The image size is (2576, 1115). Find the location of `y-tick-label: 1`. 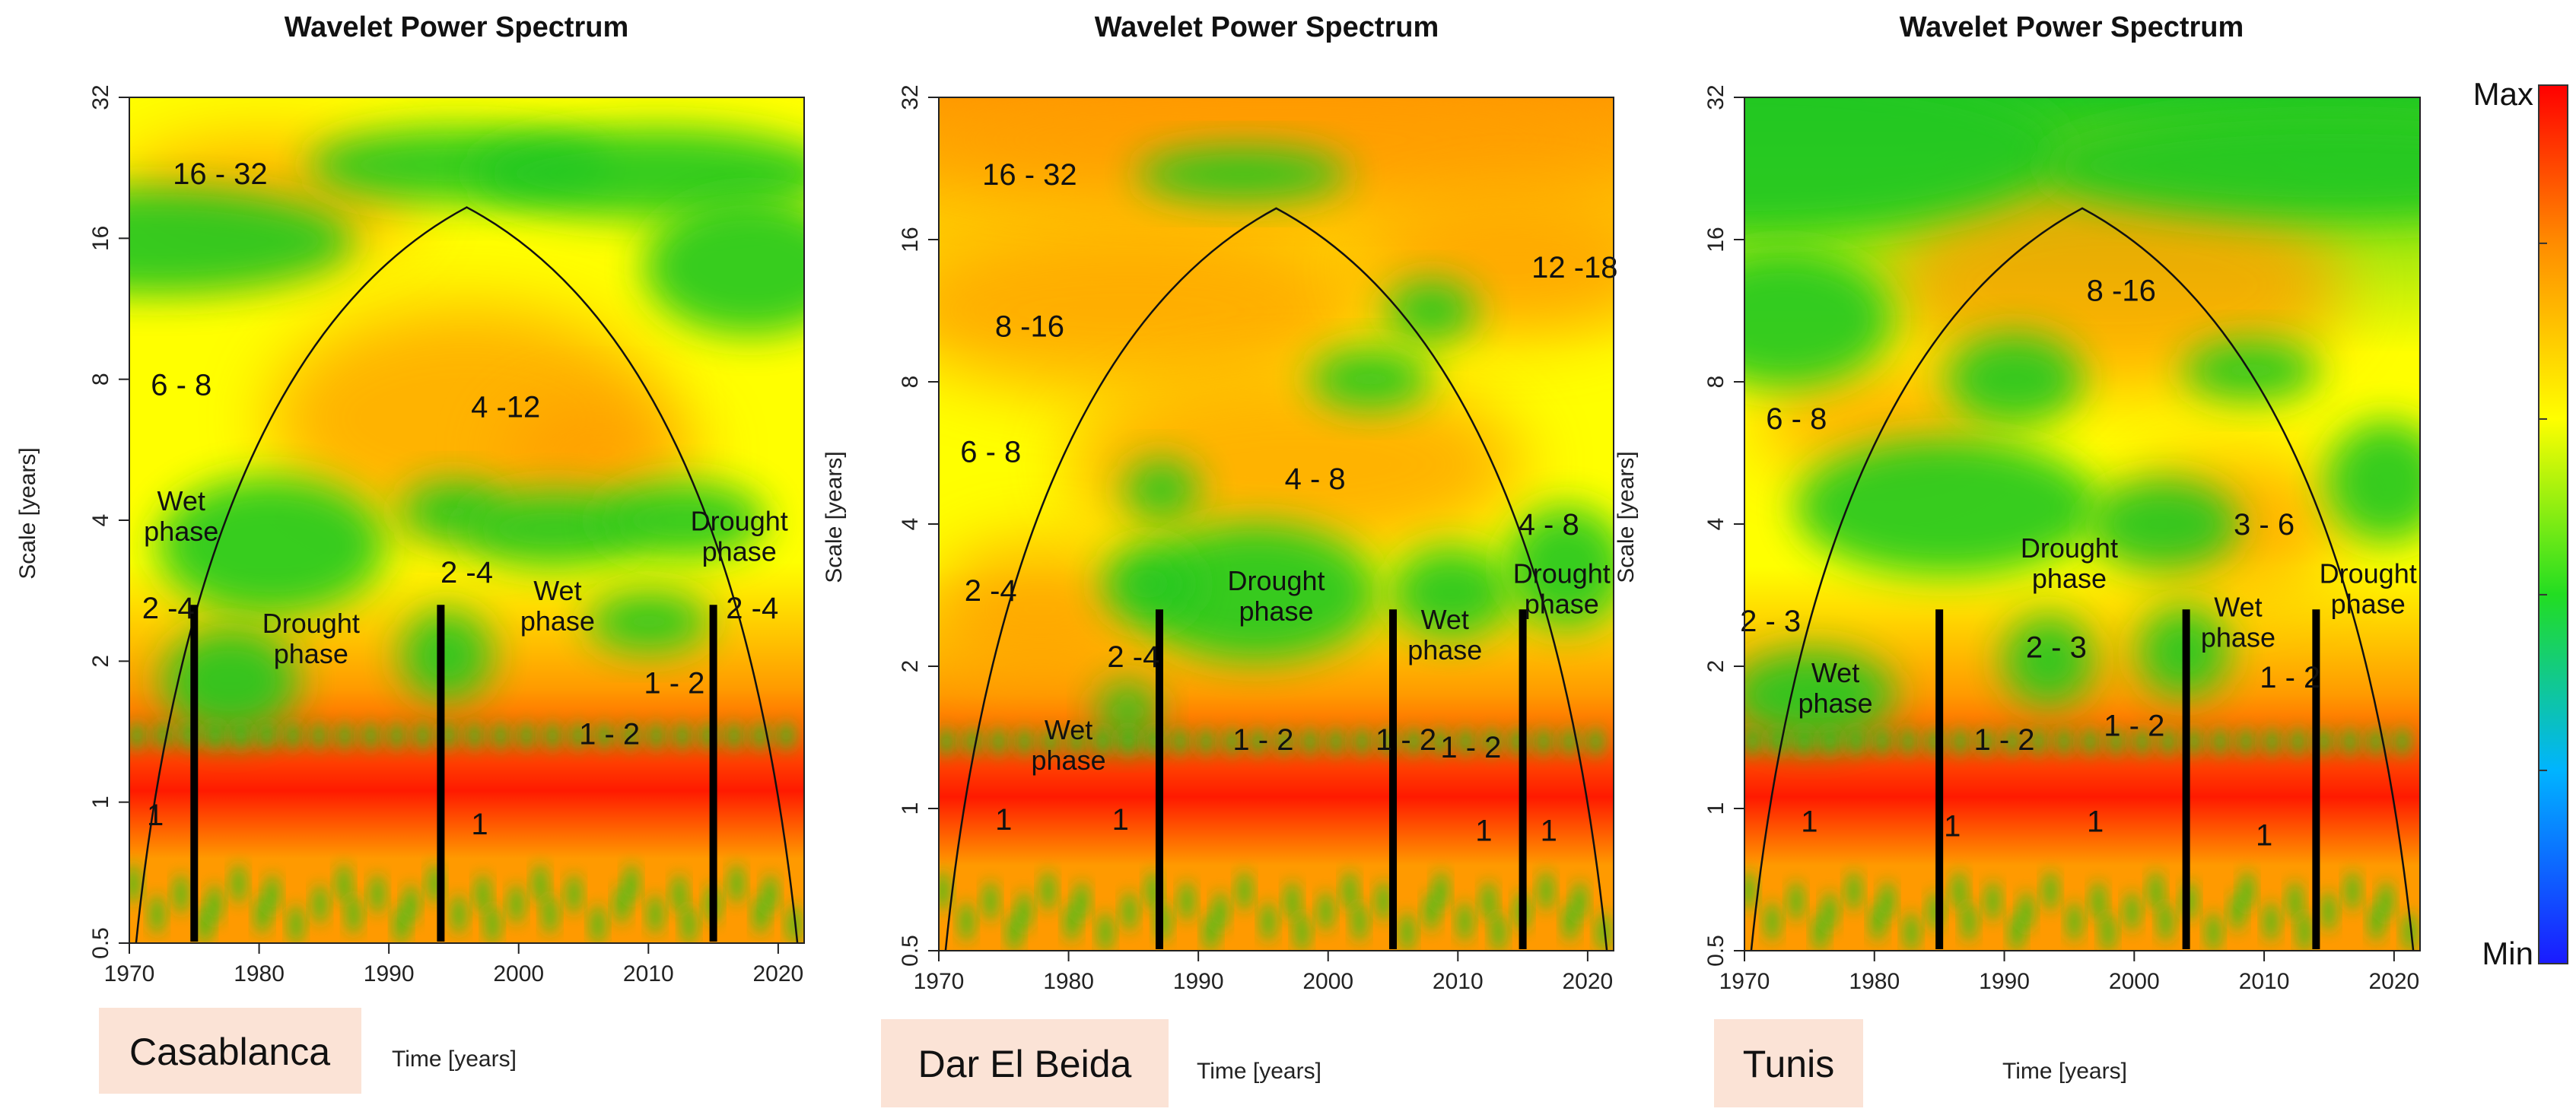

y-tick-label: 1 is located at coordinates (910, 809).